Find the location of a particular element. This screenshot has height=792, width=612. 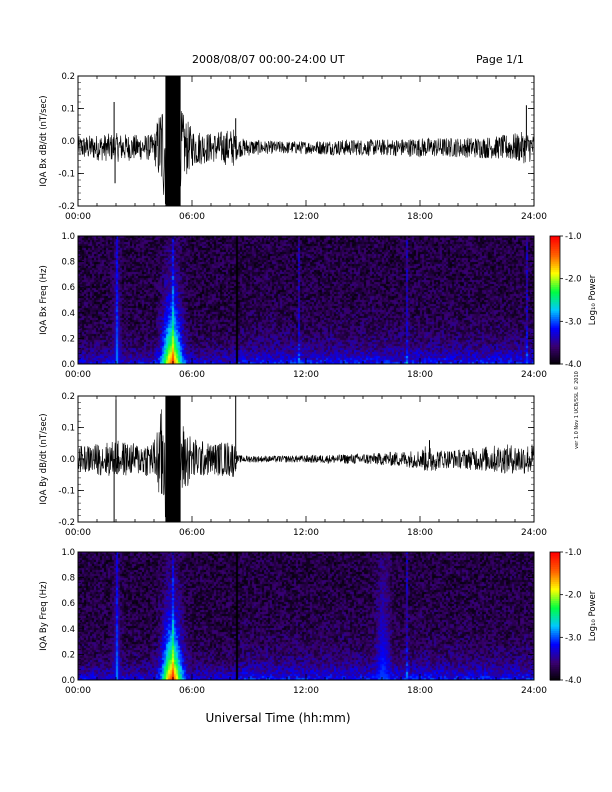

waveform-bx is located at coordinates (306, 145).